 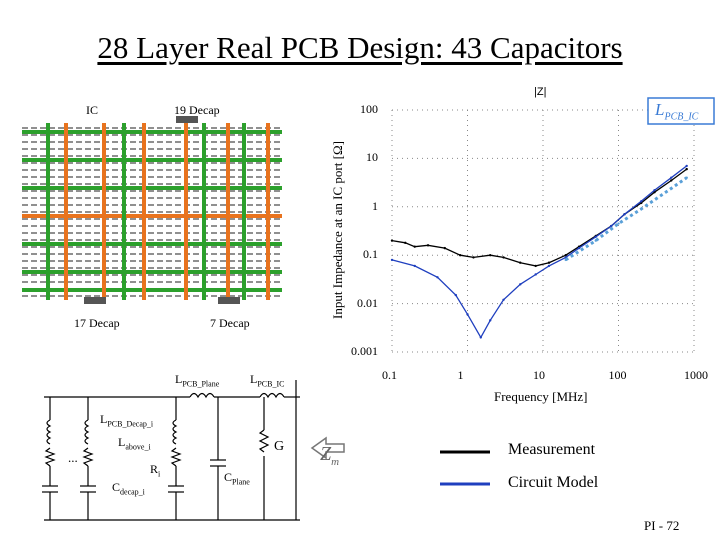 What do you see at coordinates (540, 92) in the screenshot?
I see `chart-title: |Z|` at bounding box center [540, 92].